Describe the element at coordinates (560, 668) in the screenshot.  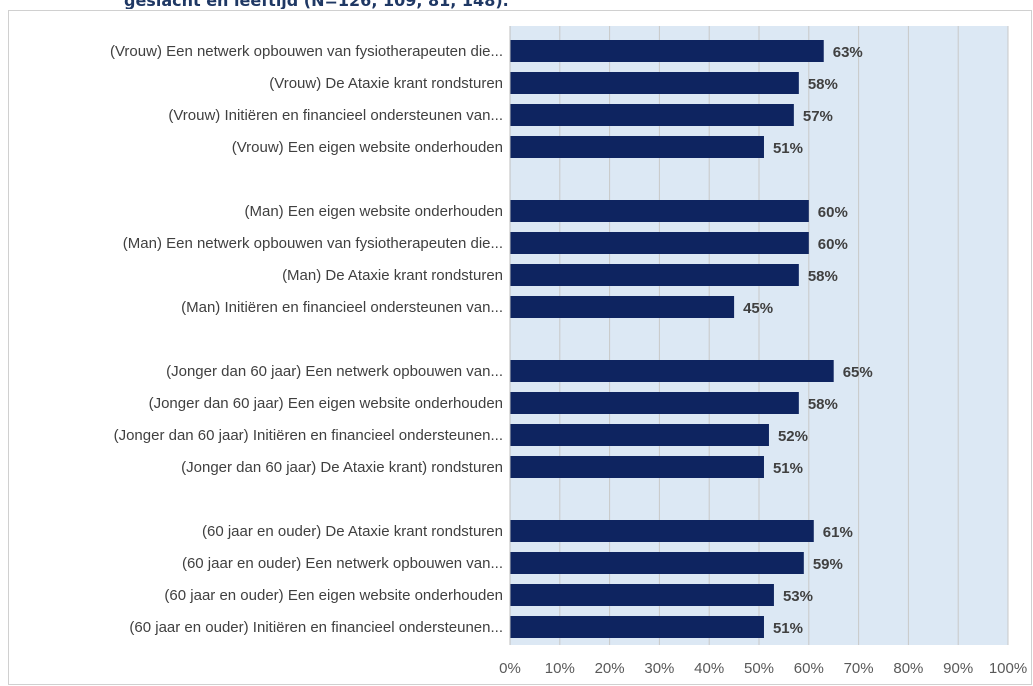
I see `x-tick-label: 10%` at that location.